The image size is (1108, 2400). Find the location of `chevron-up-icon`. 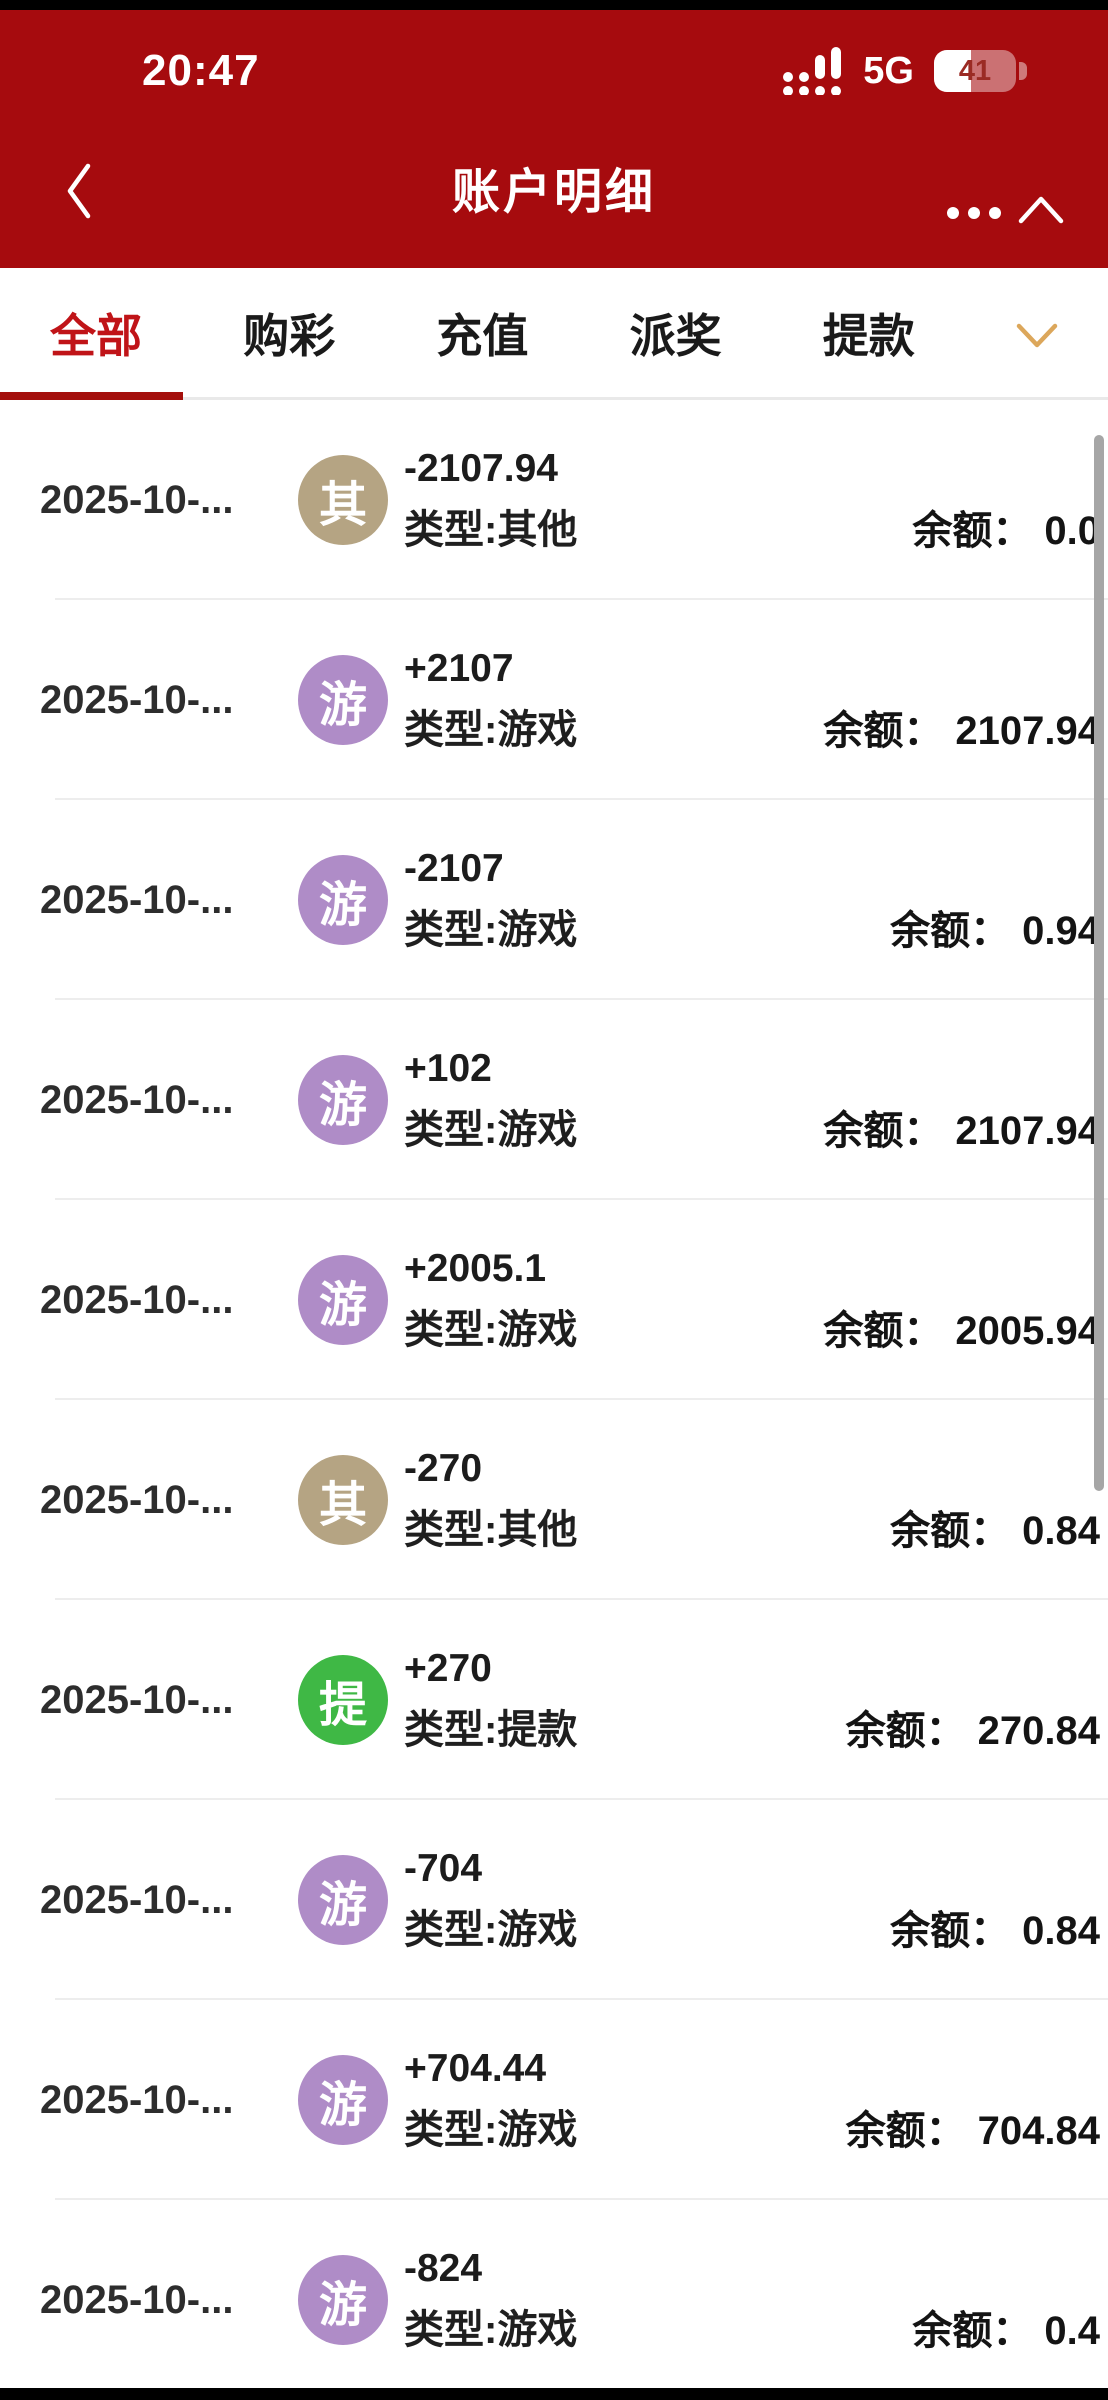

chevron-up-icon is located at coordinates (1041, 210).